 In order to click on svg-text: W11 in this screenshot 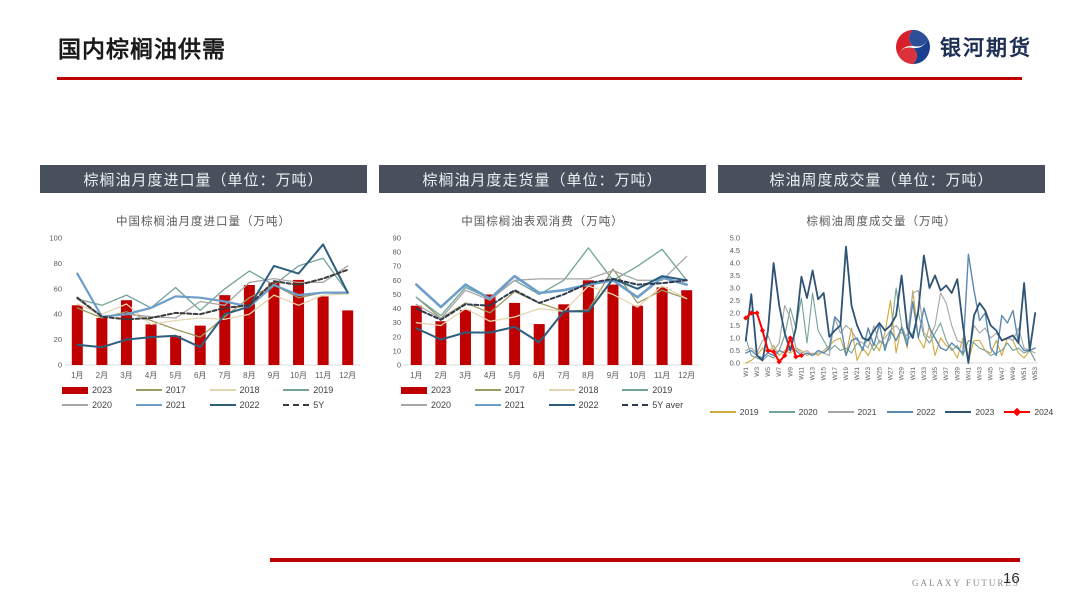, I will do `click(801, 373)`.